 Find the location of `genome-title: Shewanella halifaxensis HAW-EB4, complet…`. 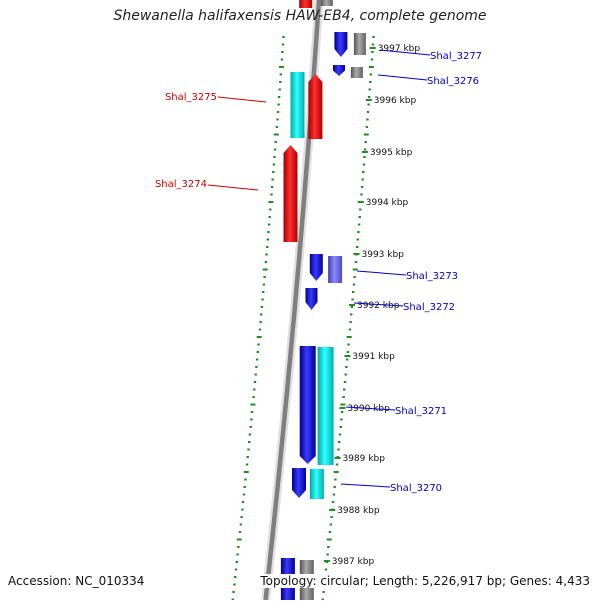

genome-title: Shewanella halifaxensis HAW-EB4, complet… is located at coordinates (300, 16).